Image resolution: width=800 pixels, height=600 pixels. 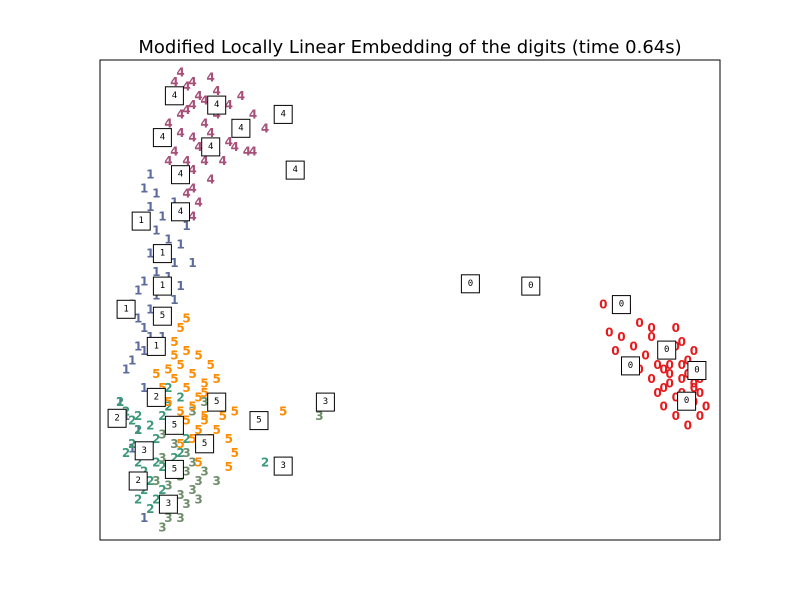 I want to click on digit-thumbnail-2: 2, so click(x=156, y=397).